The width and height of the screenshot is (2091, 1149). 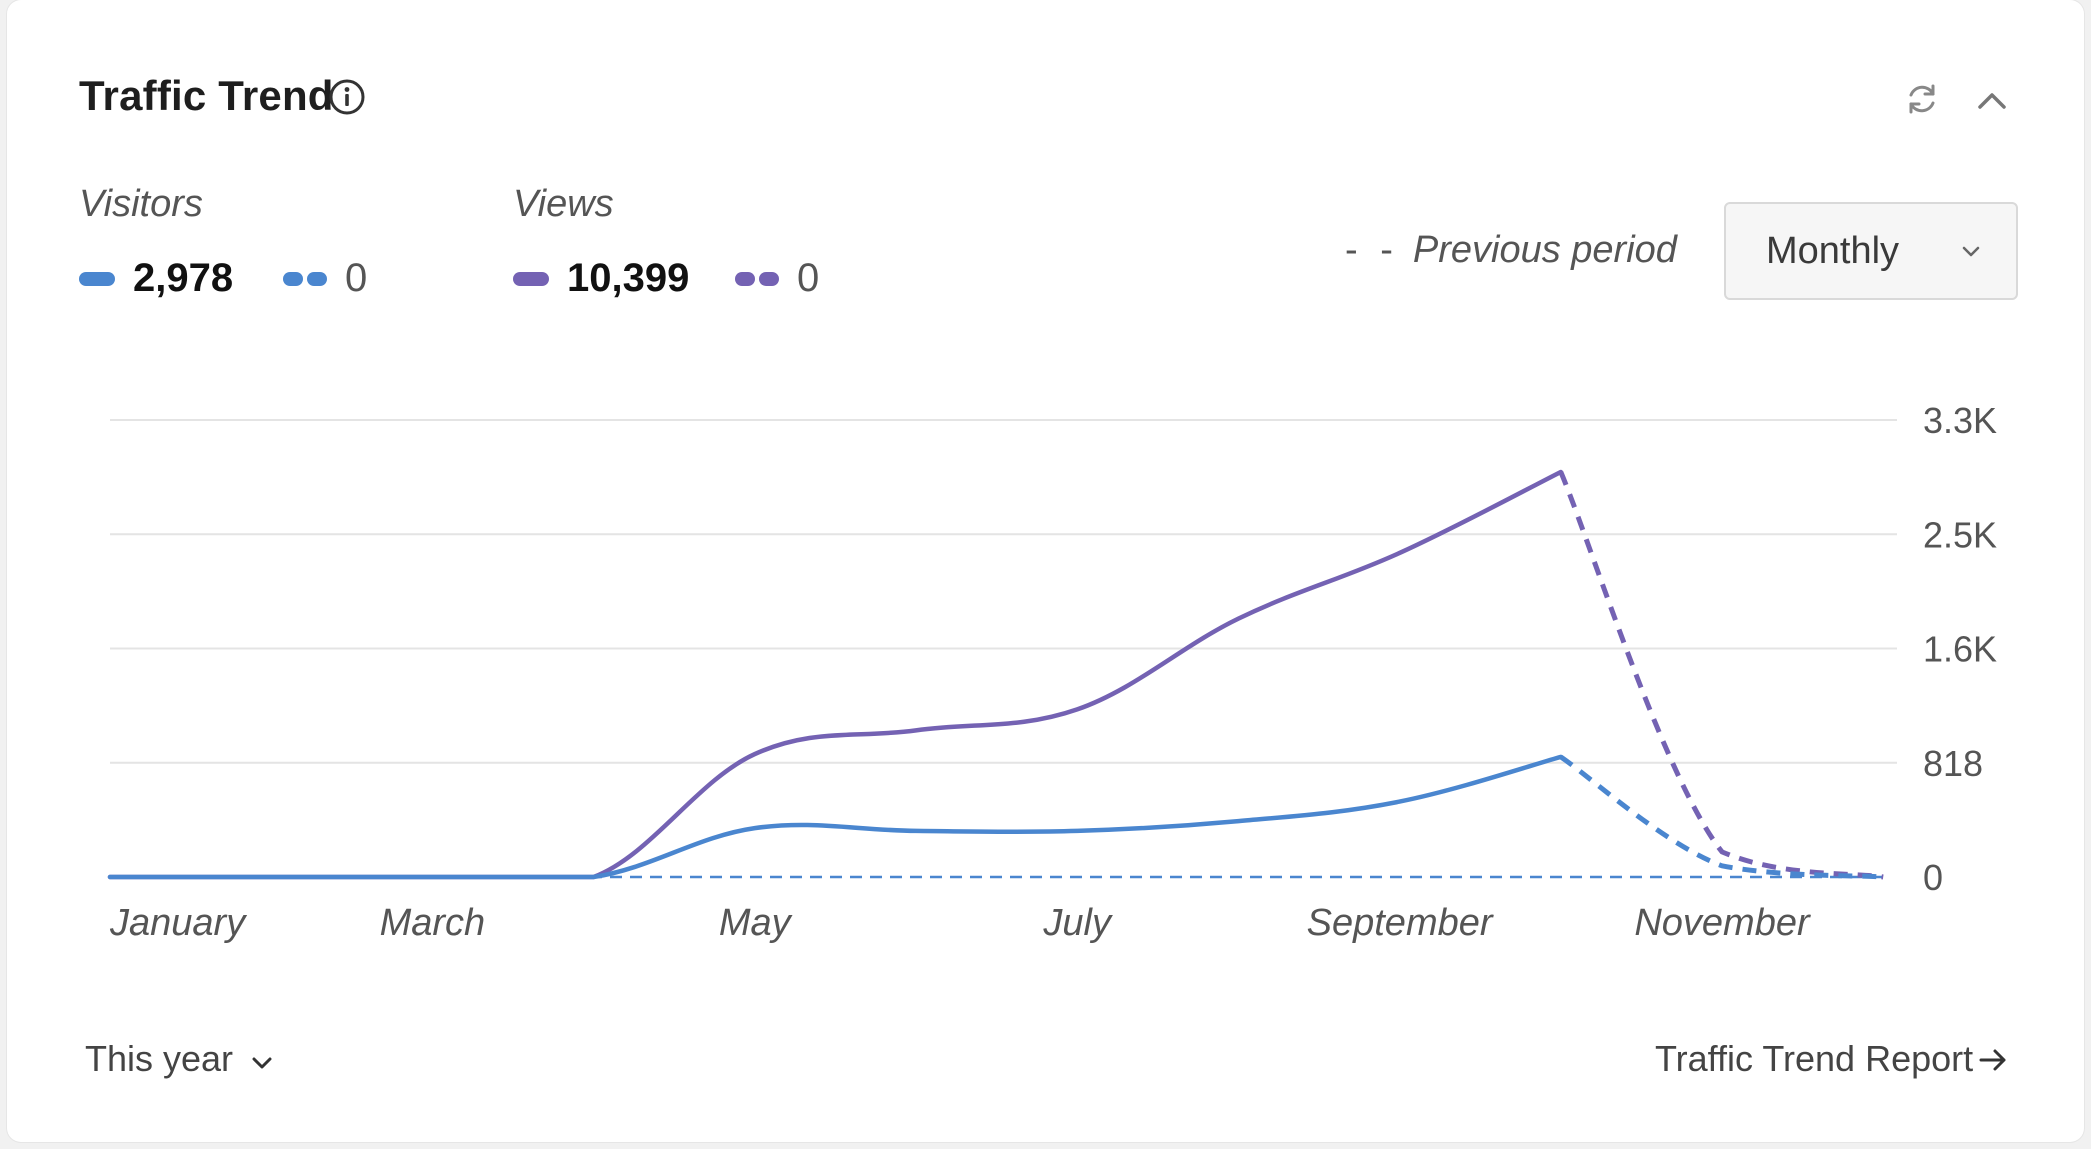 What do you see at coordinates (1722, 923) in the screenshot?
I see `x-tick-label: November` at bounding box center [1722, 923].